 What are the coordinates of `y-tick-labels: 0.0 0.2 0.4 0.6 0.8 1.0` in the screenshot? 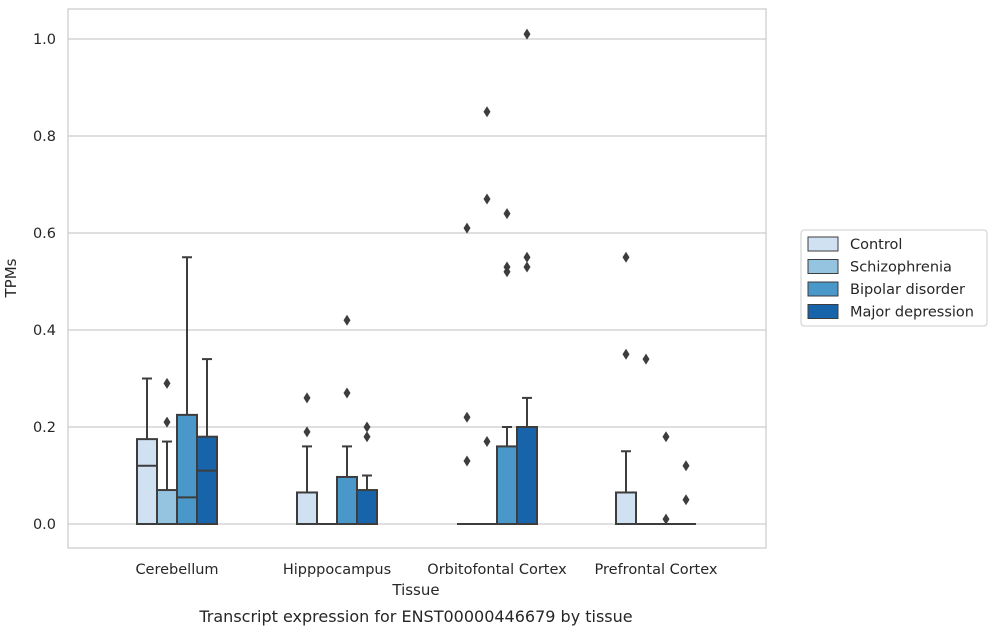 It's located at (44, 282).